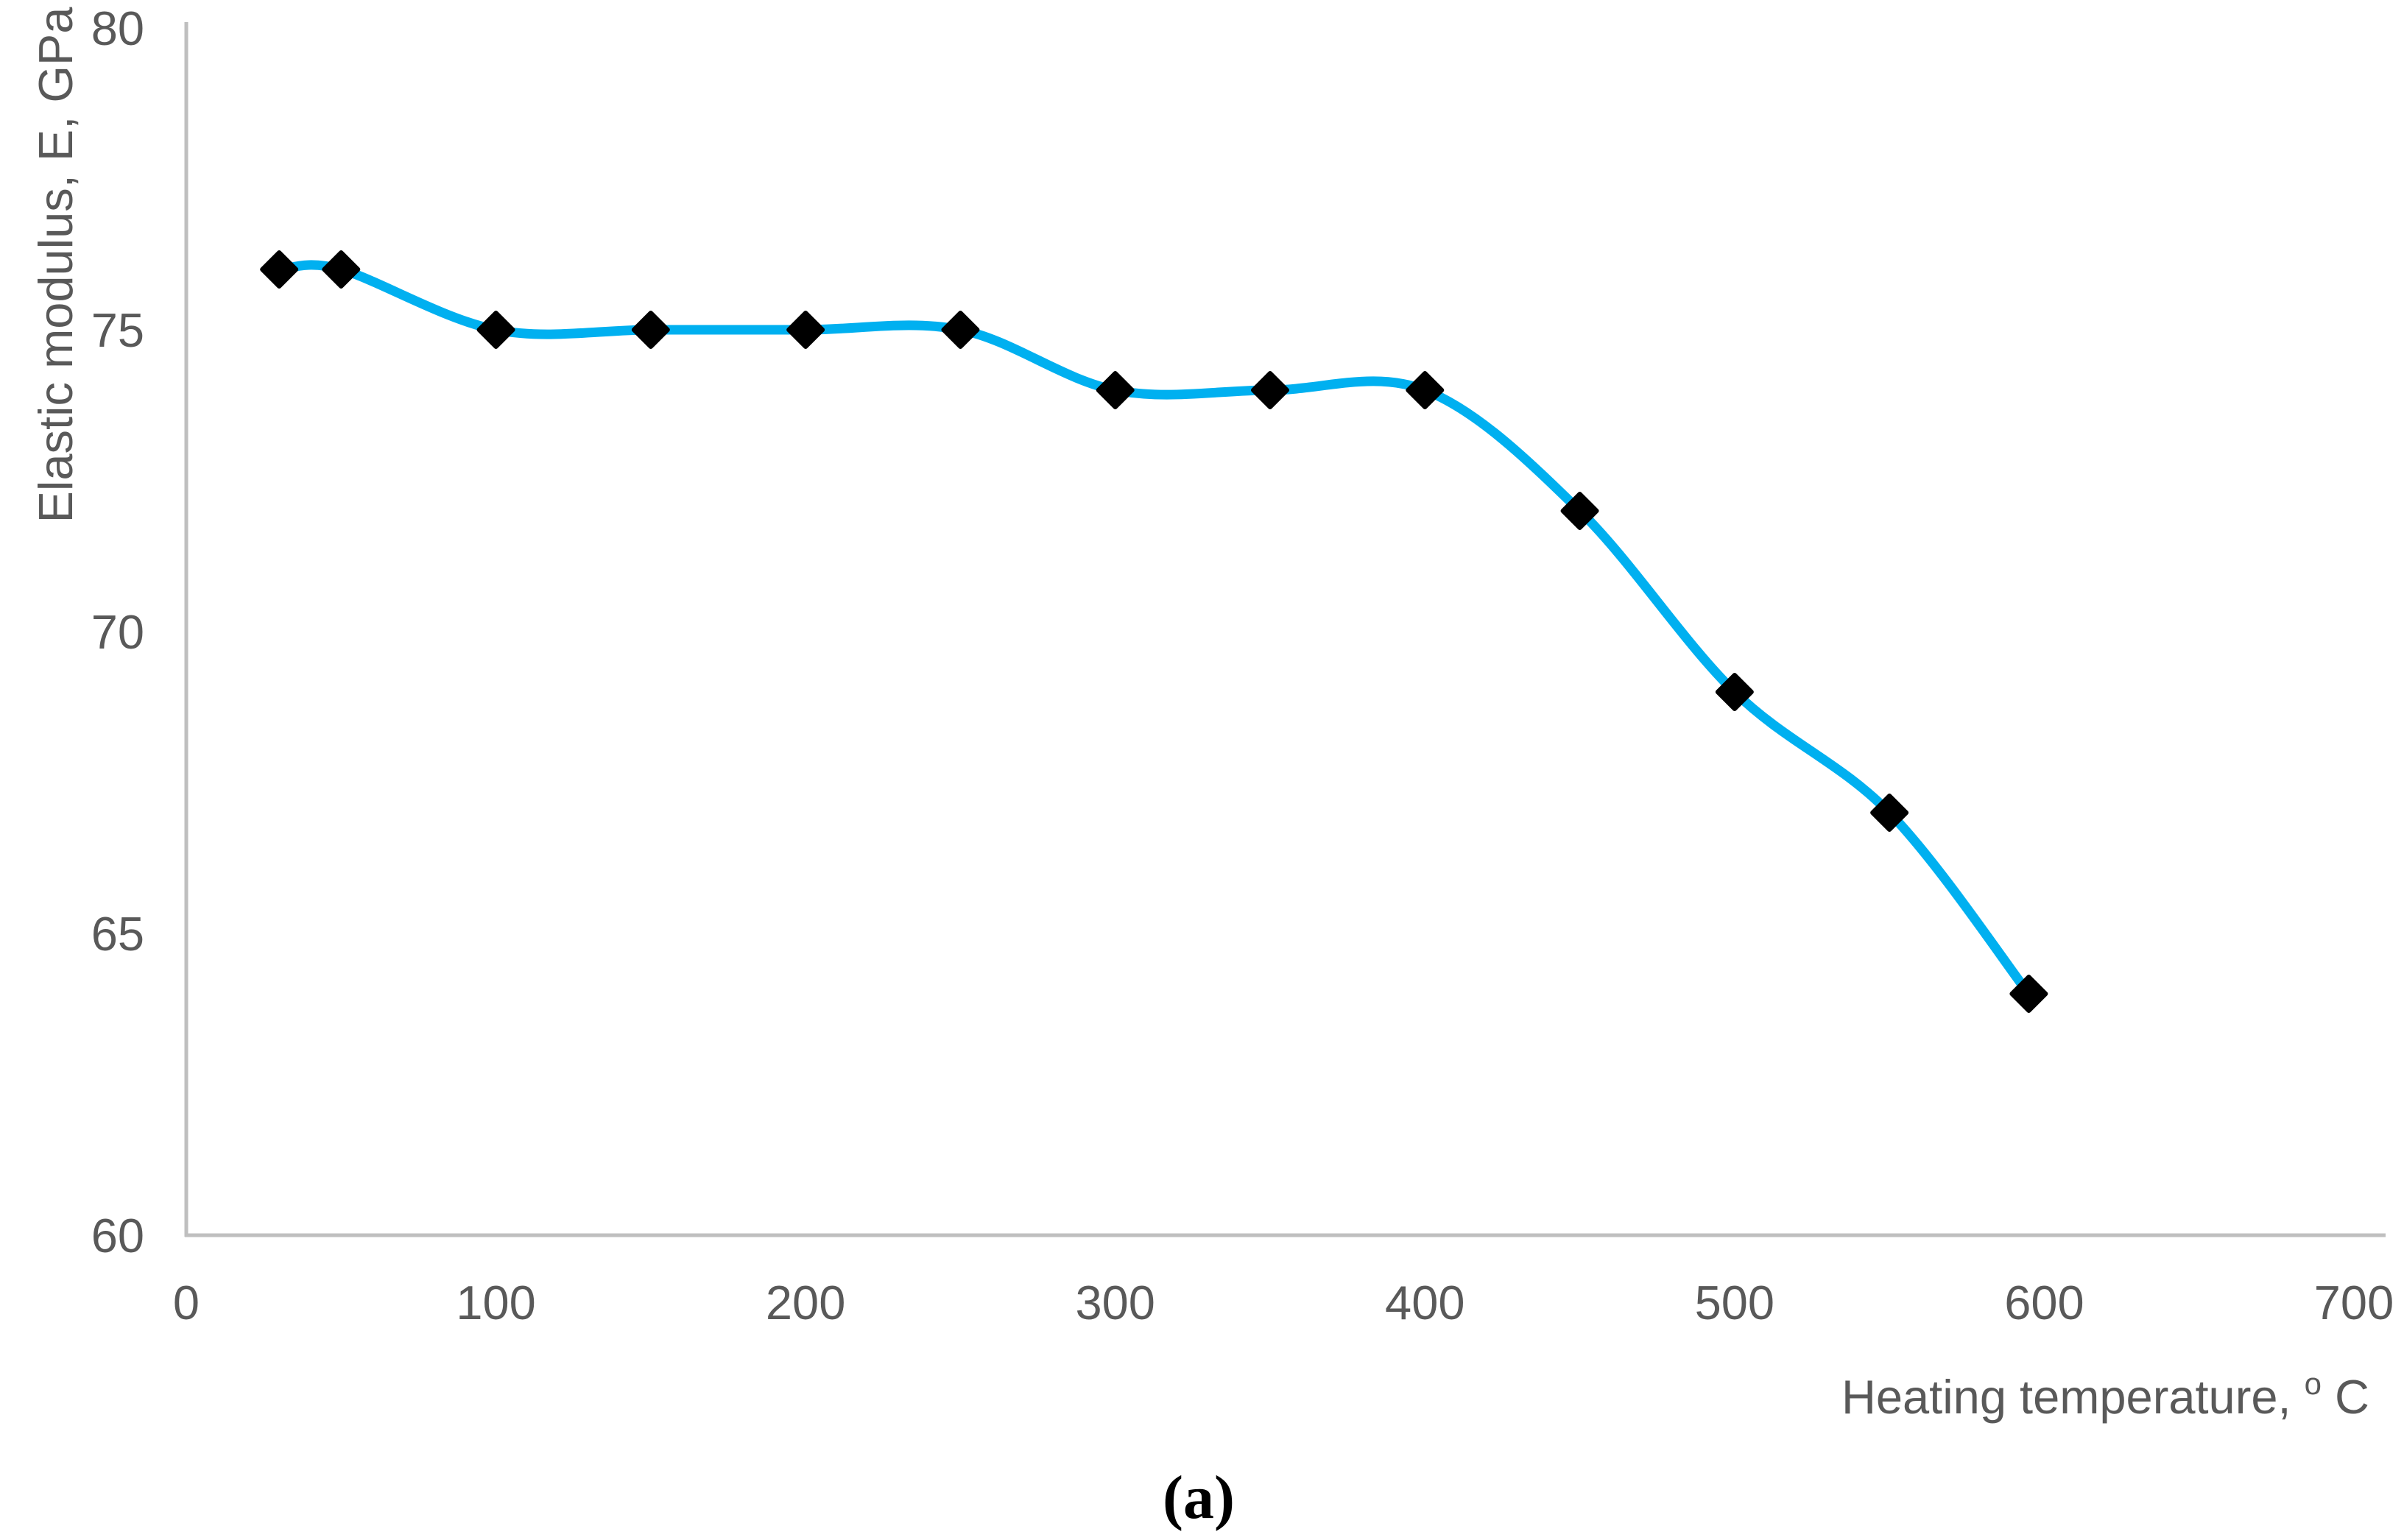 This screenshot has width=2404, height=1540. Describe the element at coordinates (495, 1302) in the screenshot. I see `x-tick-label: 100` at that location.